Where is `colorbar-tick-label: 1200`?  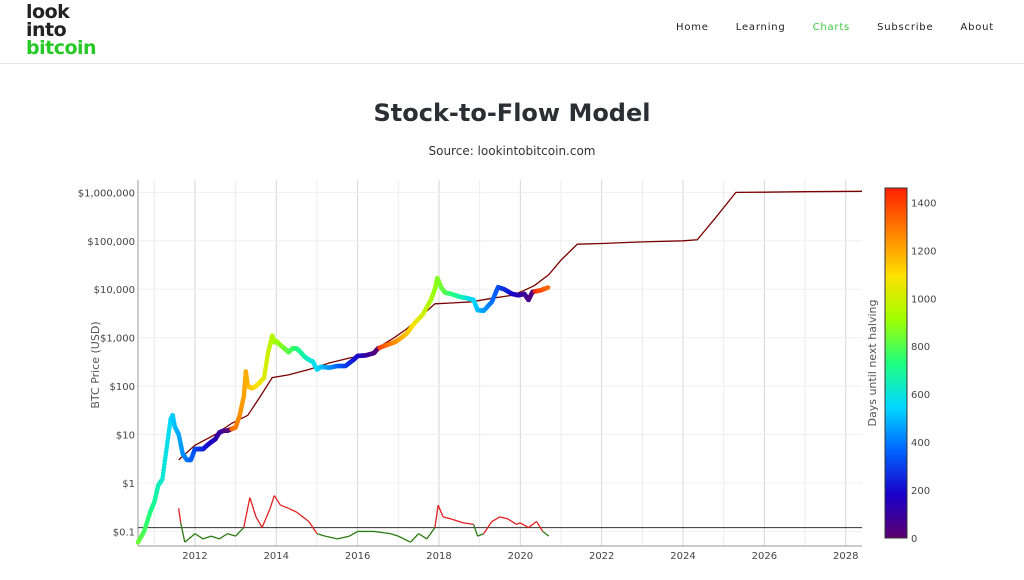 colorbar-tick-label: 1200 is located at coordinates (923, 251).